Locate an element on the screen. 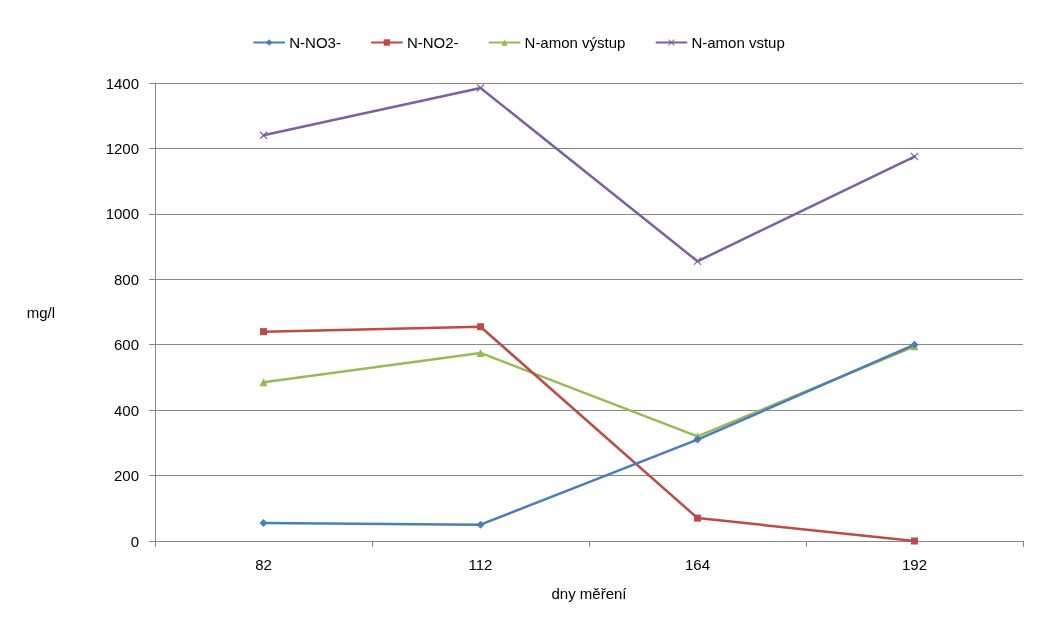 This screenshot has width=1038, height=628. x-tick-label: 164 is located at coordinates (697, 564).